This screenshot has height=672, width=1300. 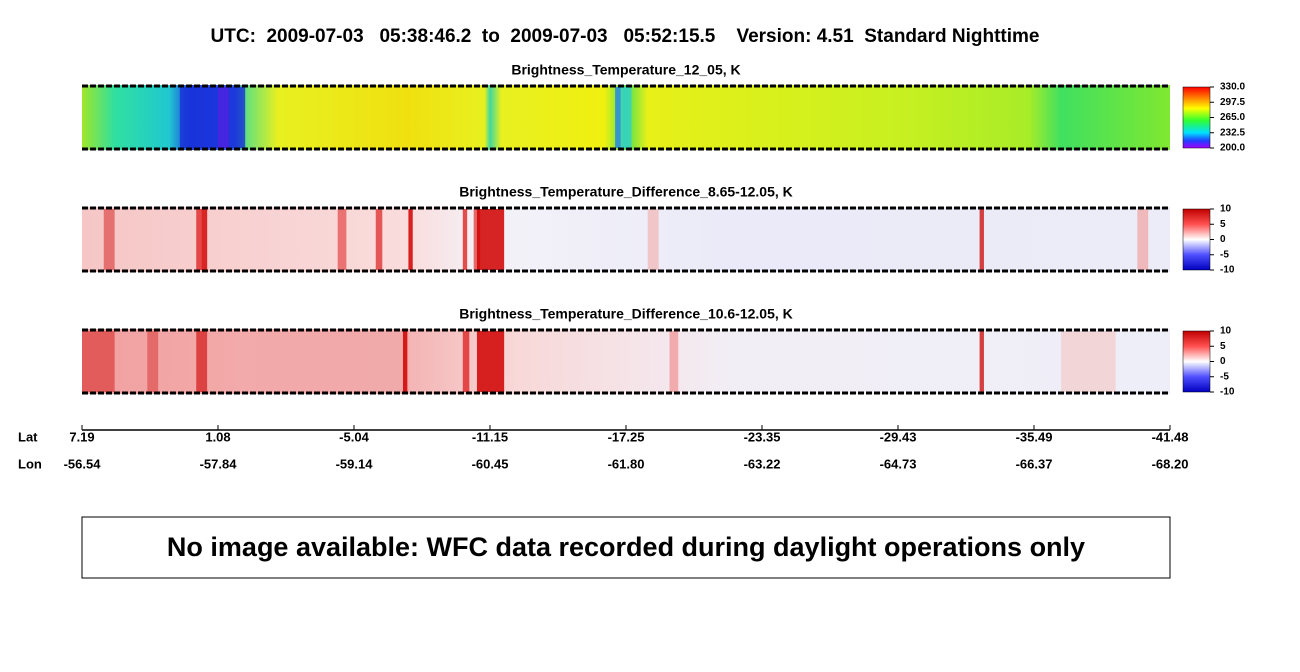 What do you see at coordinates (1232, 87) in the screenshot?
I see `colorbar-tick-label: 330.0` at bounding box center [1232, 87].